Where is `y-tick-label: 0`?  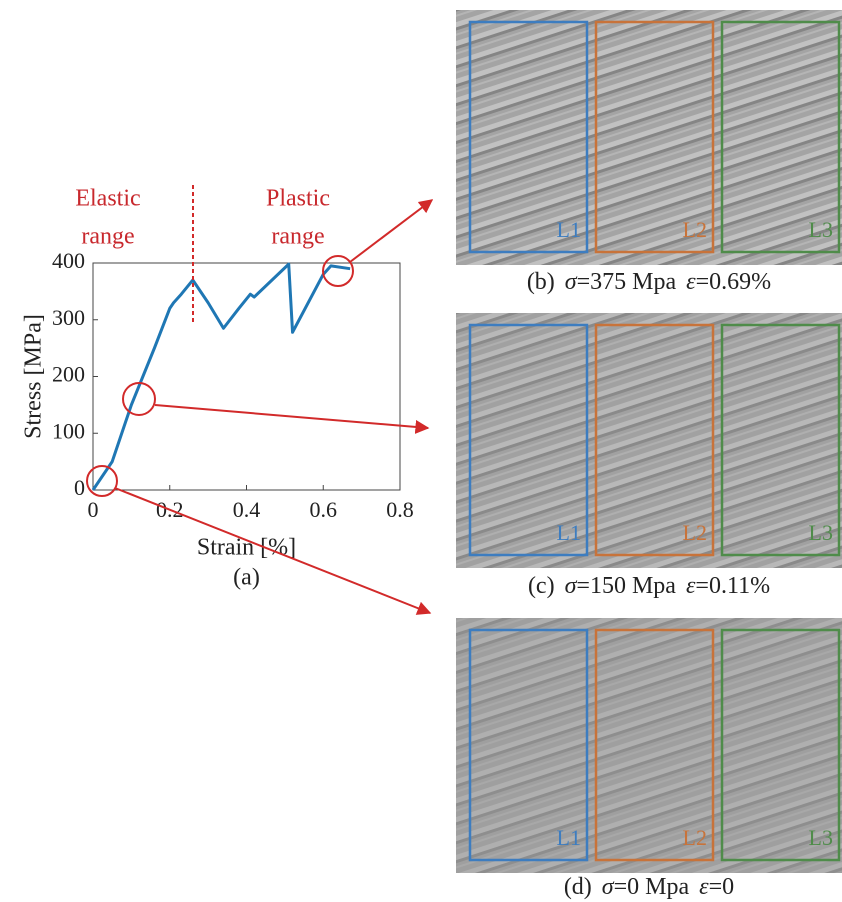
y-tick-label: 0 is located at coordinates (79, 487).